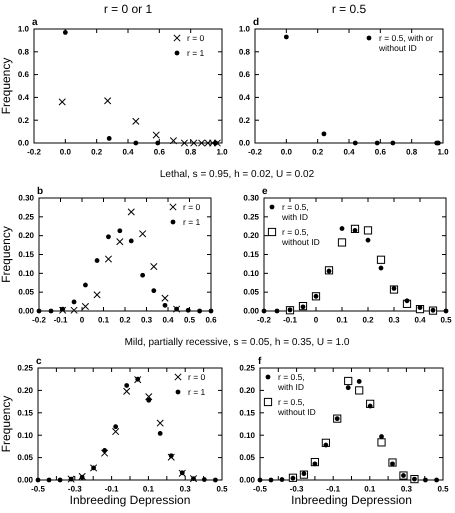 The height and width of the screenshot is (513, 455). I want to click on legend-label: r = 0.5, without ID, so click(296, 407).